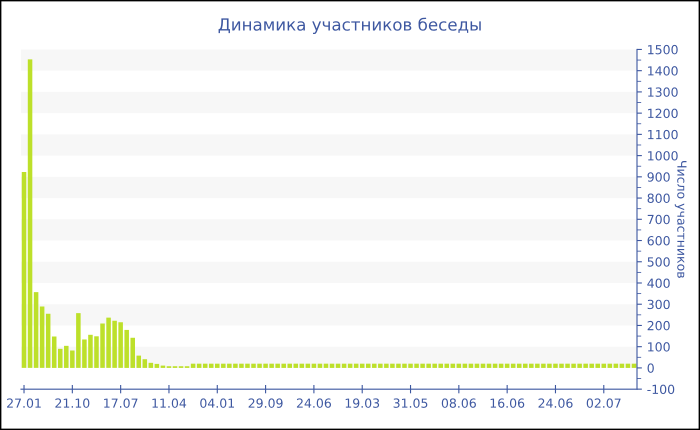  I want to click on y-tick-label: 0, so click(651, 368).